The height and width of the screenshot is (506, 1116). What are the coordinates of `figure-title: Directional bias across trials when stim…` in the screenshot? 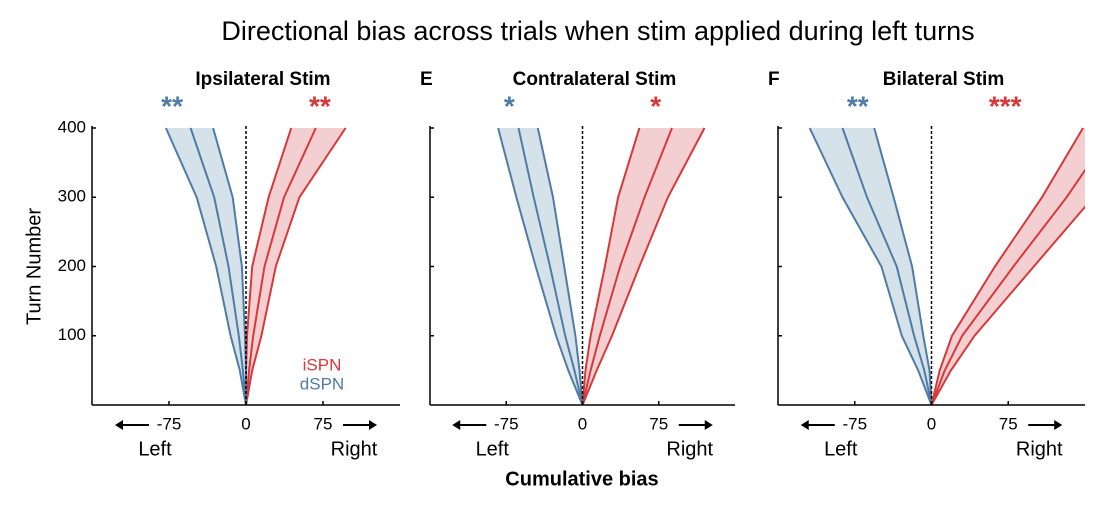 It's located at (597, 31).